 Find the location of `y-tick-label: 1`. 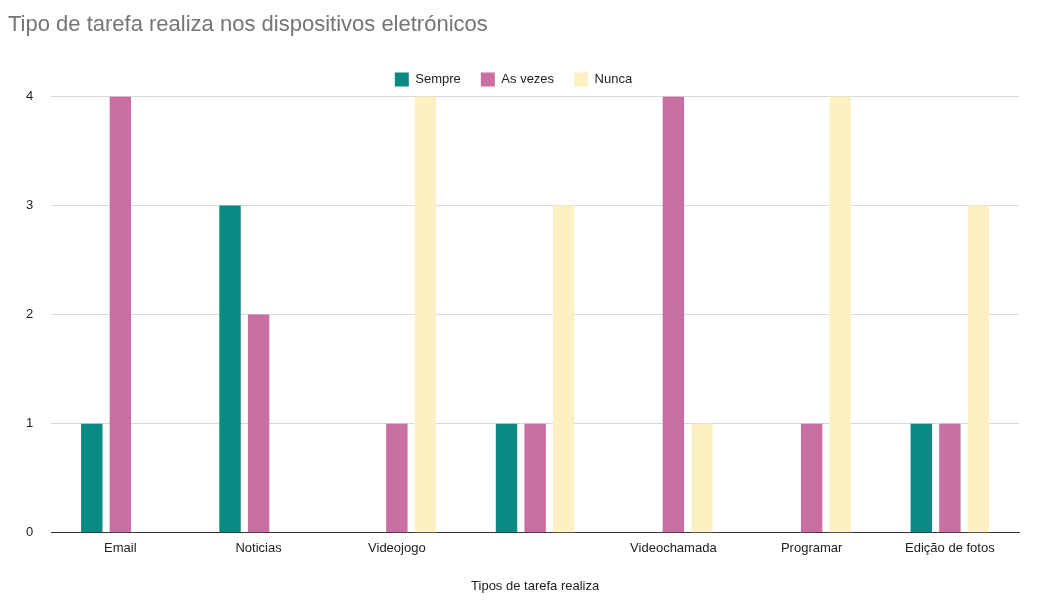

y-tick-label: 1 is located at coordinates (30, 423).